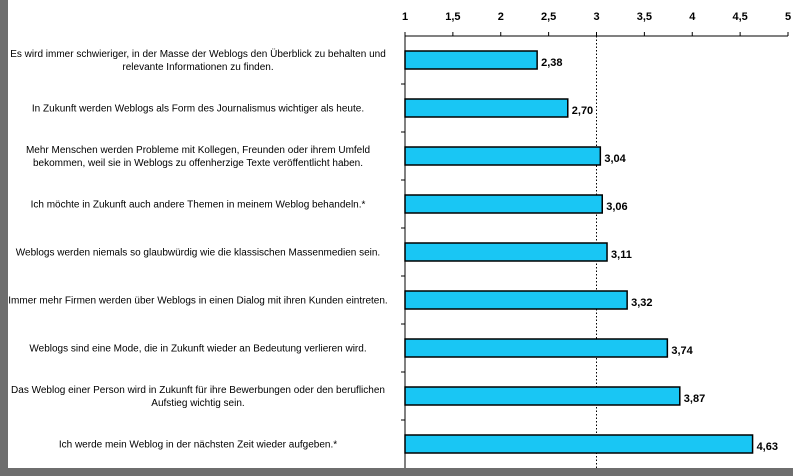 The image size is (793, 476). What do you see at coordinates (596, 17) in the screenshot?
I see `x-tick-label: 3` at bounding box center [596, 17].